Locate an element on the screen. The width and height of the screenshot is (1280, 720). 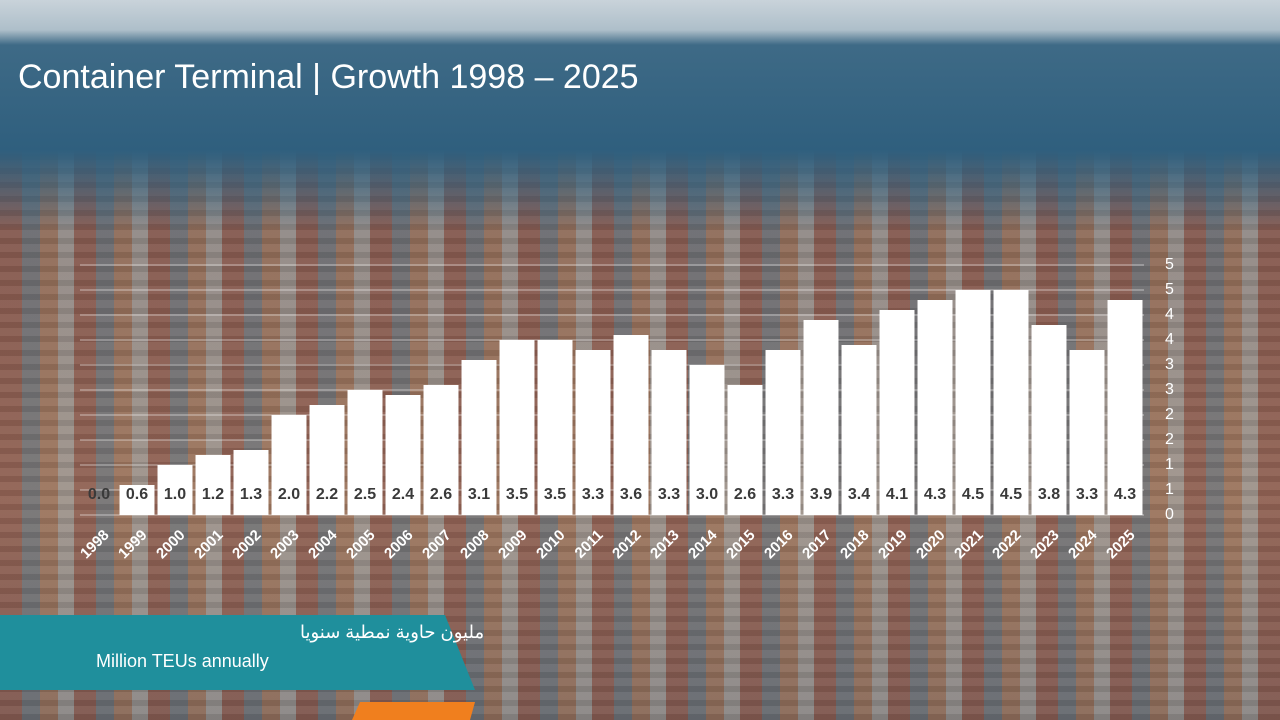
chart-title: Container Terminal | Growth 1998 – 2025 is located at coordinates (328, 77).